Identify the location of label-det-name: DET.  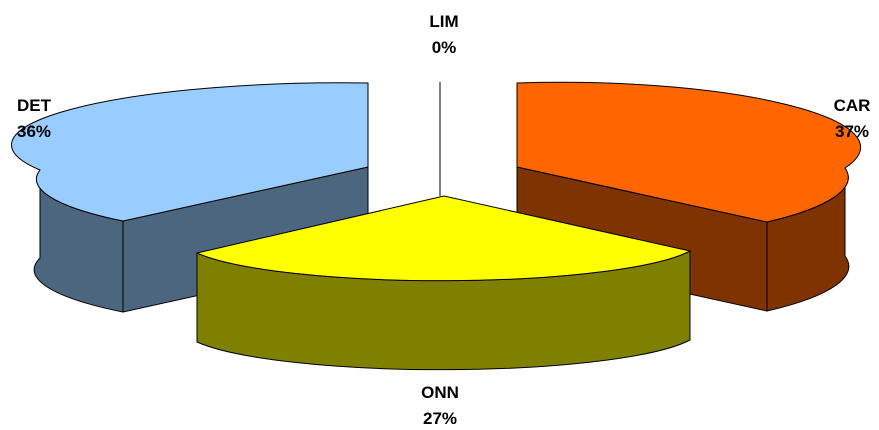
(34, 105).